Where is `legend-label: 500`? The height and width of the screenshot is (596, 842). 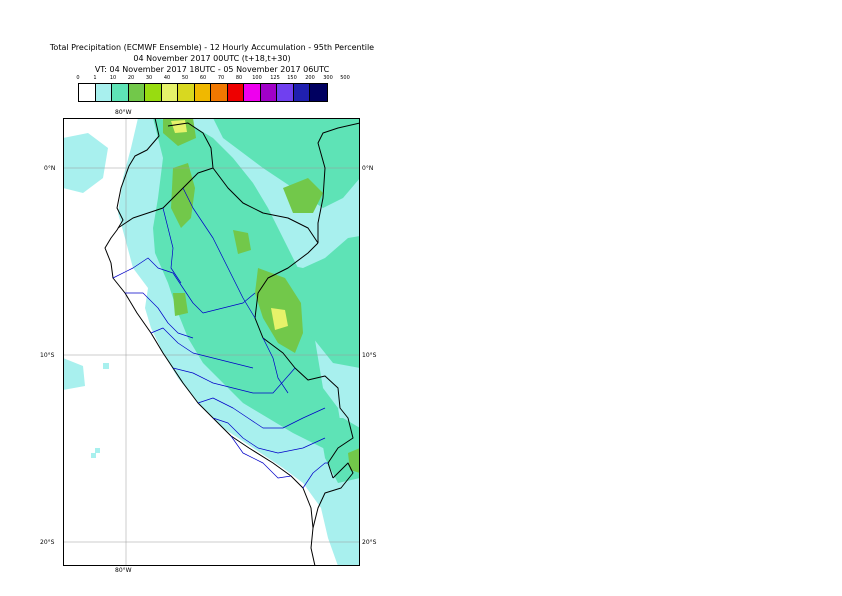 legend-label: 500 is located at coordinates (345, 78).